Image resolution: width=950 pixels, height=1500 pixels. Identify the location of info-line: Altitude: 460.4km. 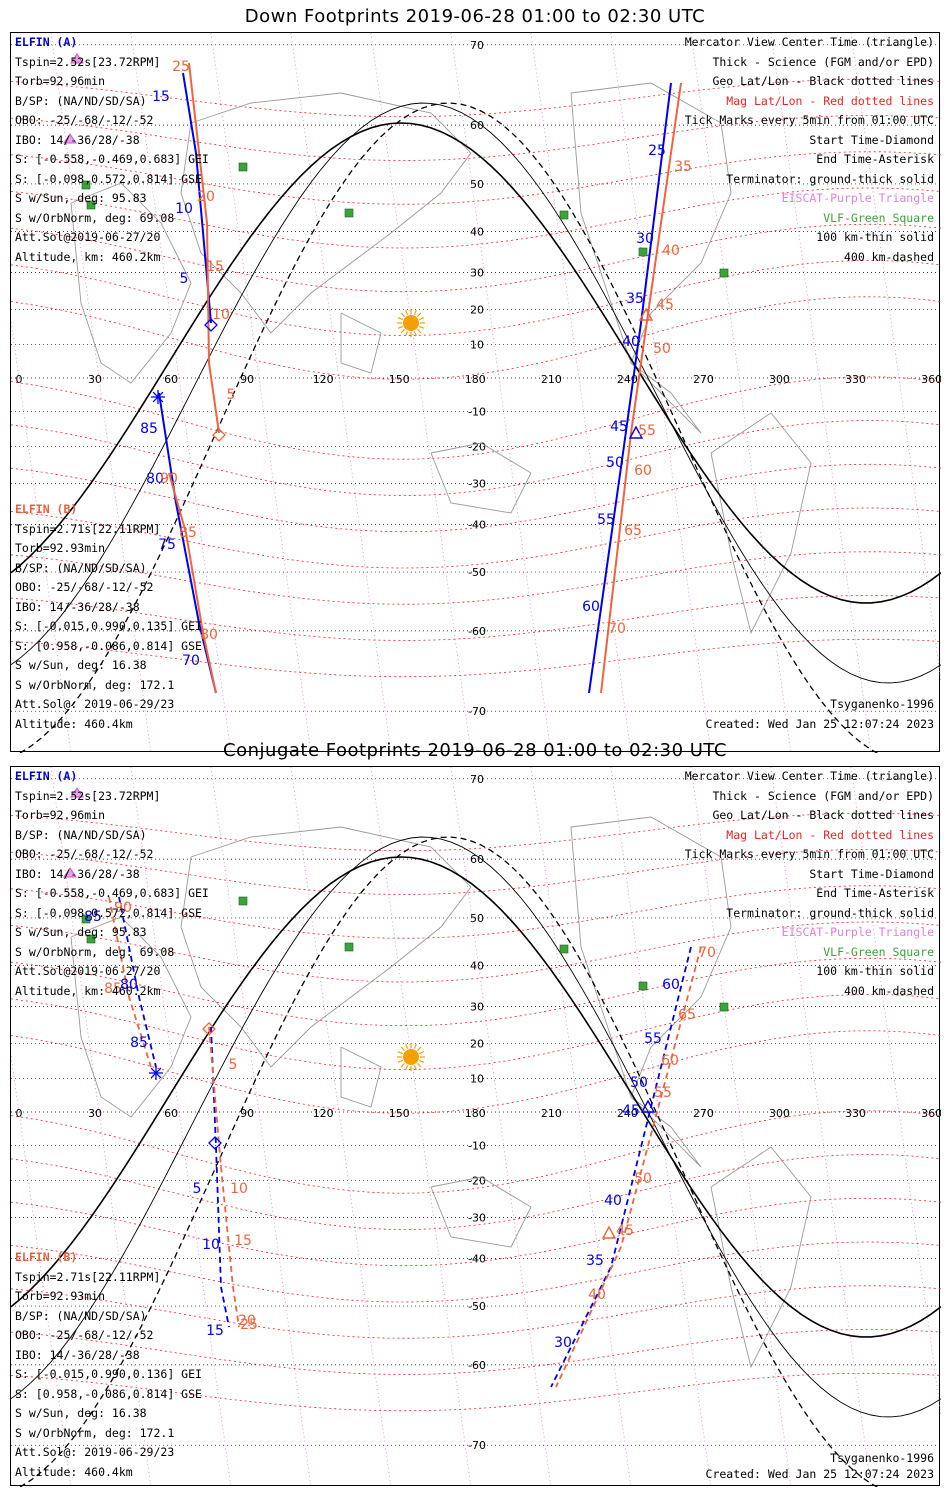
(74, 723).